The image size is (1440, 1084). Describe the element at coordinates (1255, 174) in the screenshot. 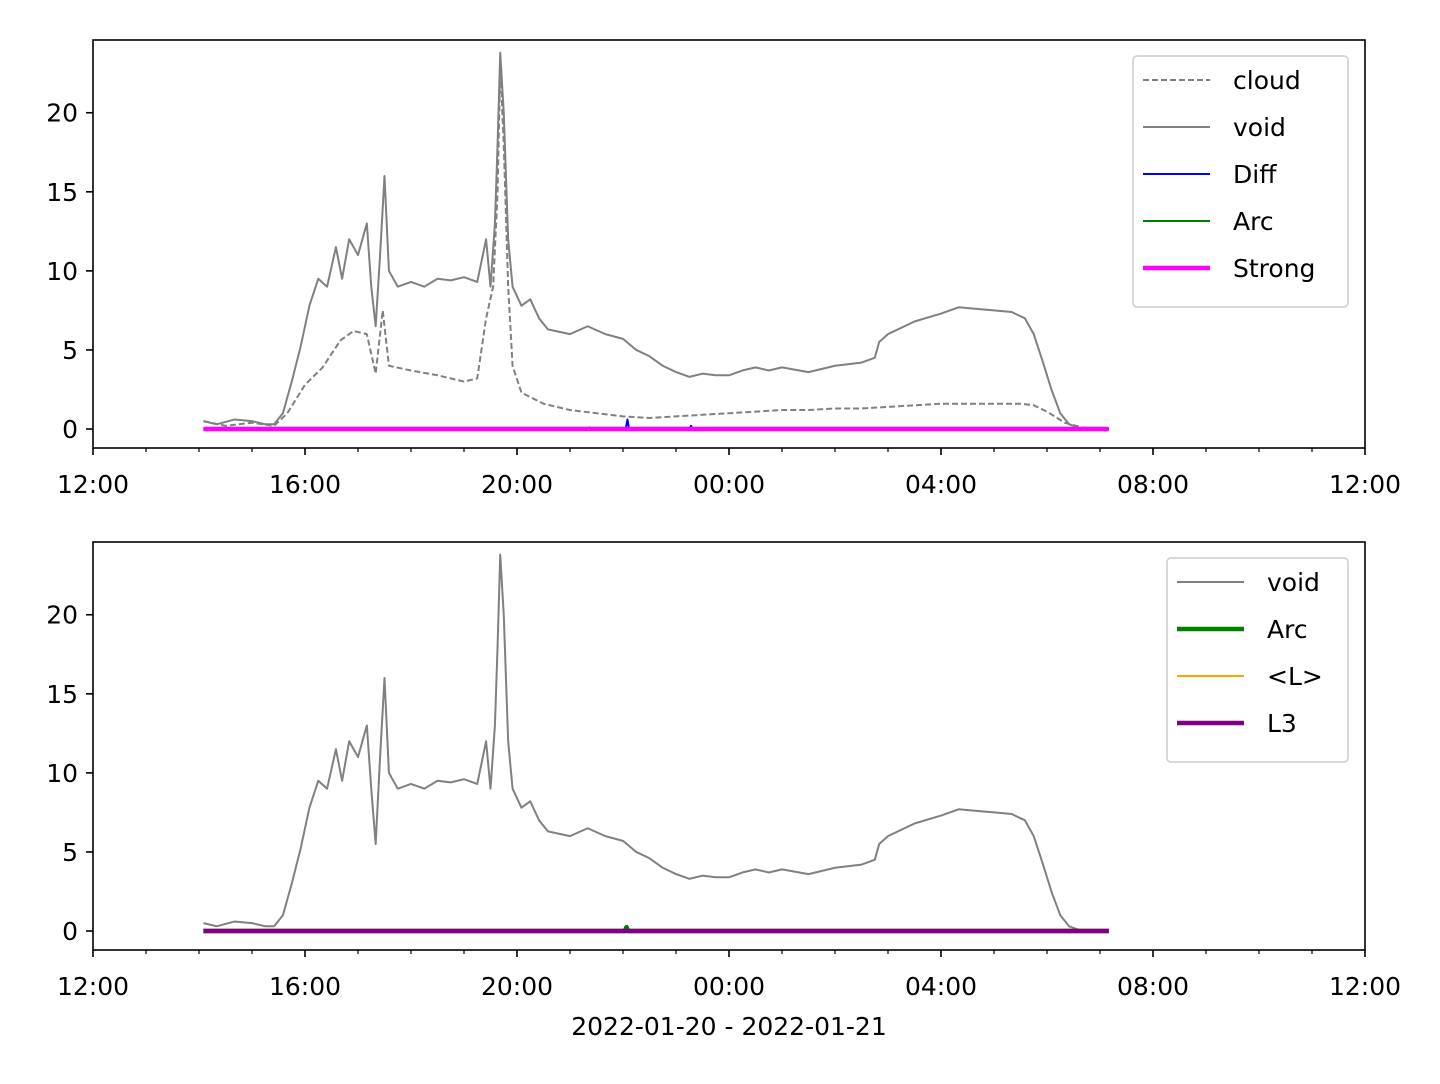

I see `legend-label: Diff` at that location.